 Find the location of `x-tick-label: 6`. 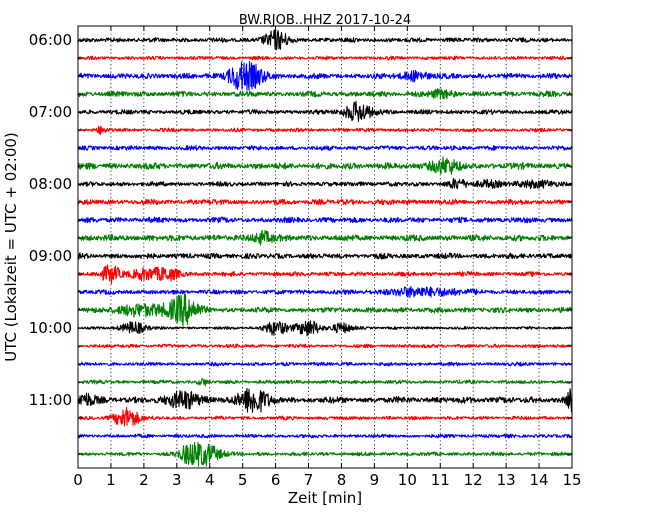

x-tick-label: 6 is located at coordinates (276, 480).